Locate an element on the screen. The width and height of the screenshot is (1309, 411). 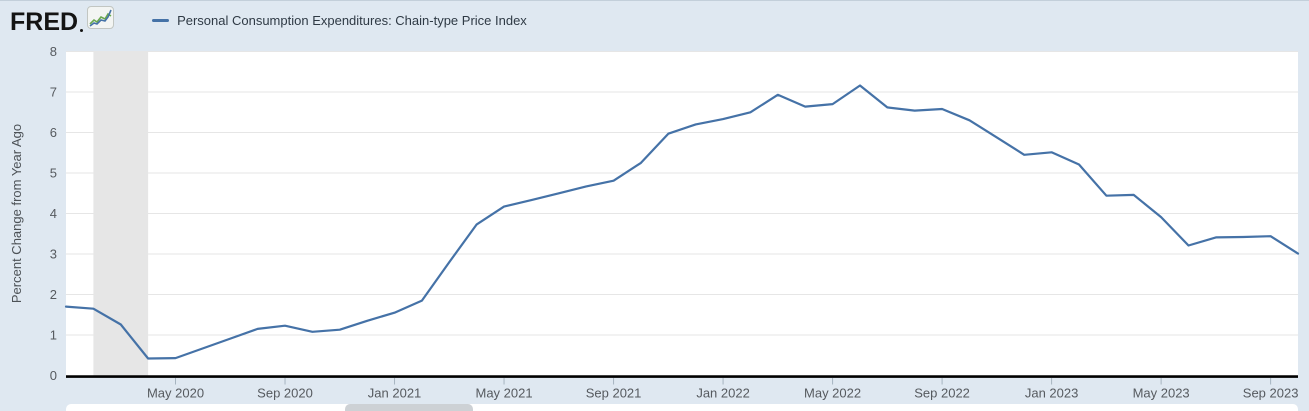
y-tick-label: 5 is located at coordinates (53, 173).